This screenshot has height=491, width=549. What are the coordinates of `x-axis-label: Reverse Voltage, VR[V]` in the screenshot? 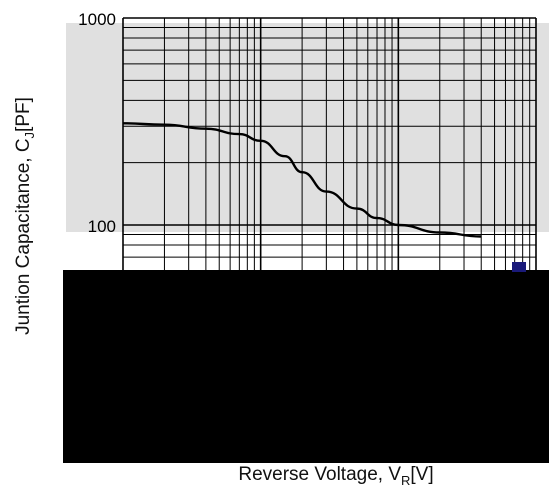 It's located at (335, 476).